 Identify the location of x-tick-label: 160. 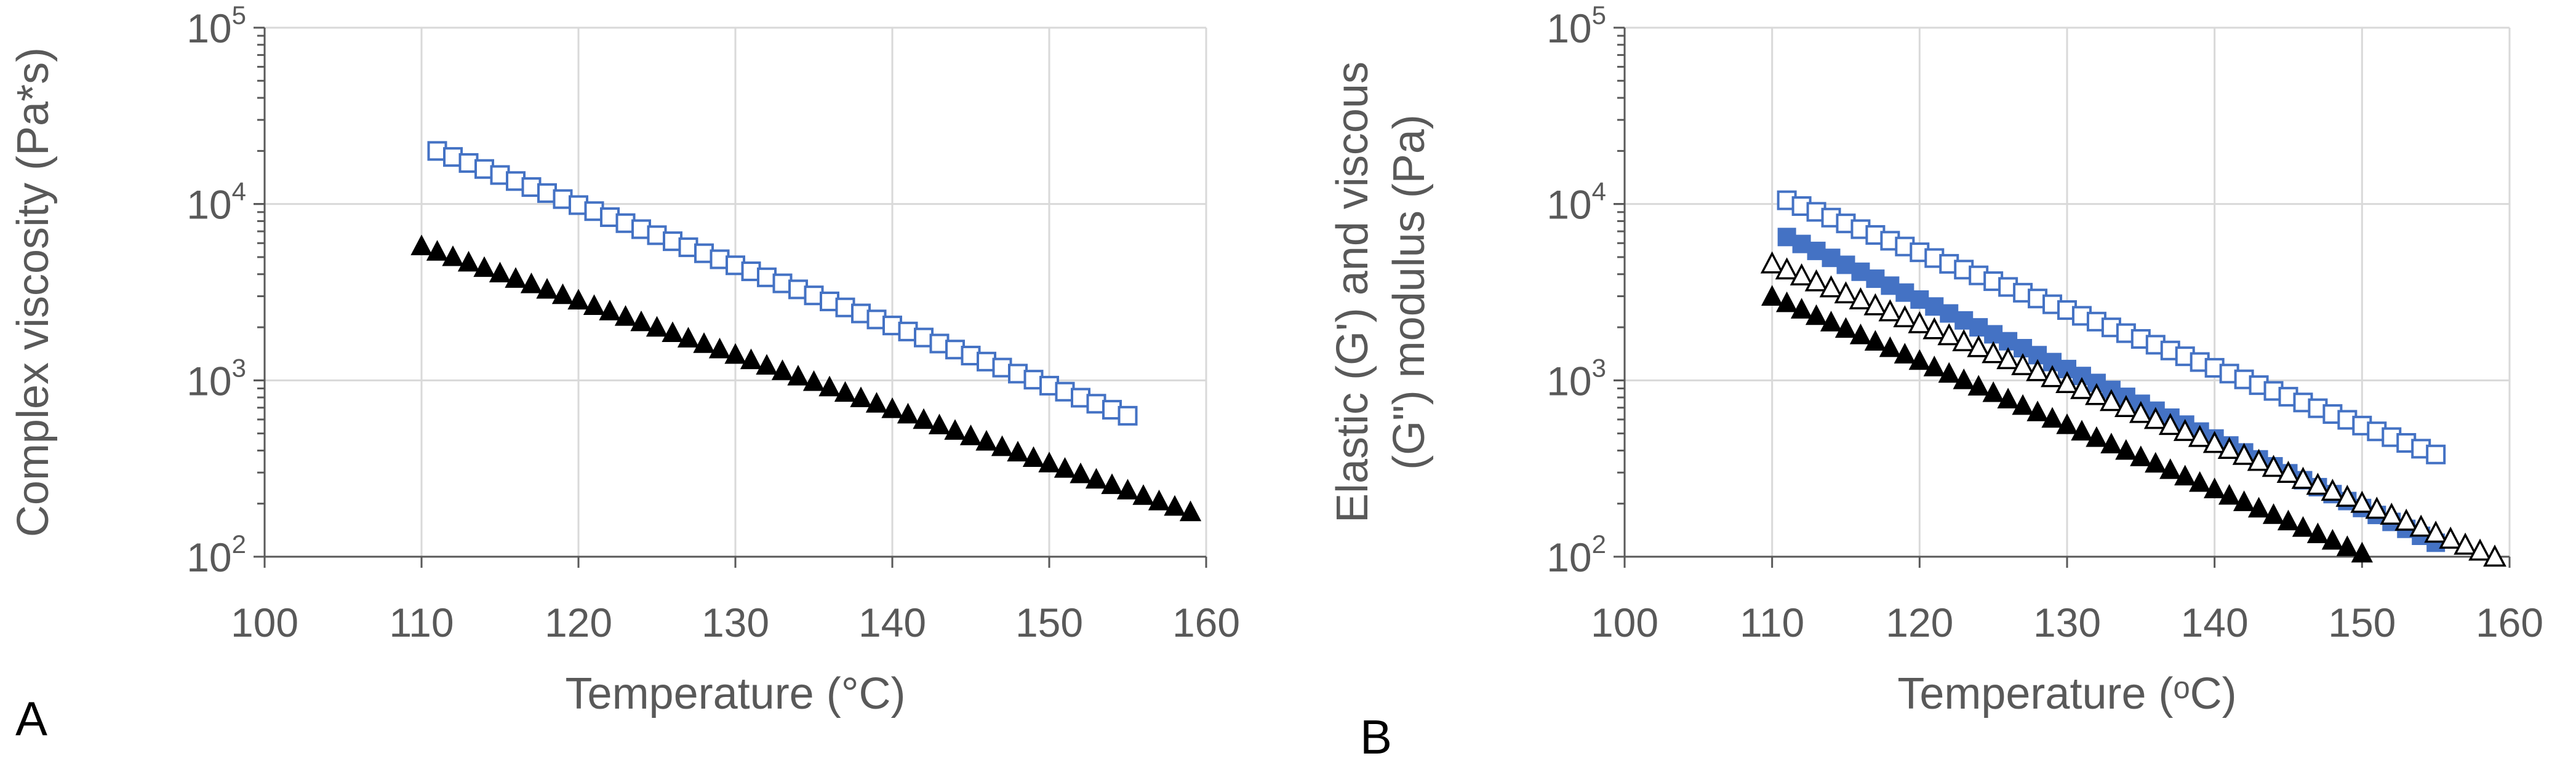
(1206, 623).